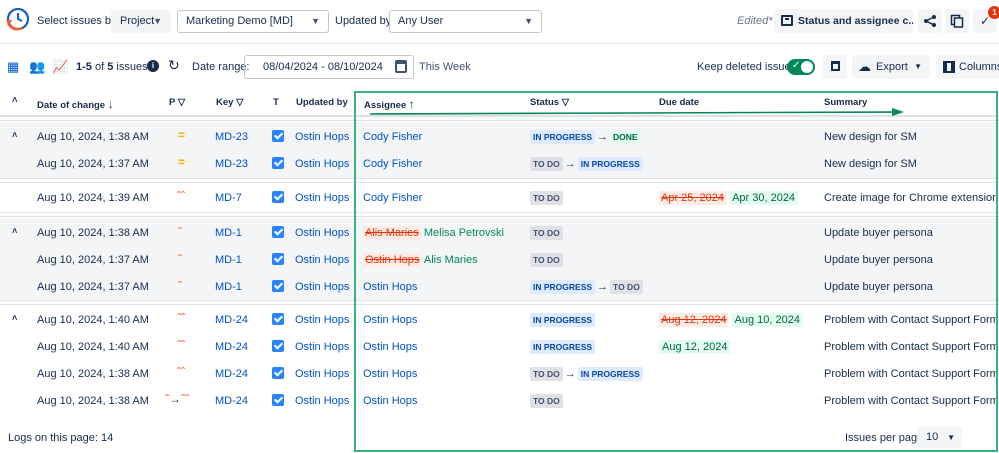  What do you see at coordinates (930, 21) in the screenshot?
I see `share-button` at bounding box center [930, 21].